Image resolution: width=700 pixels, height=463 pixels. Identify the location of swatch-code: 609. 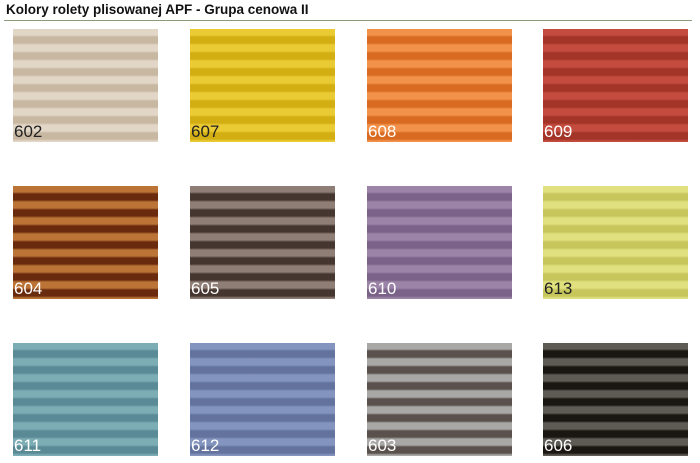
(558, 131).